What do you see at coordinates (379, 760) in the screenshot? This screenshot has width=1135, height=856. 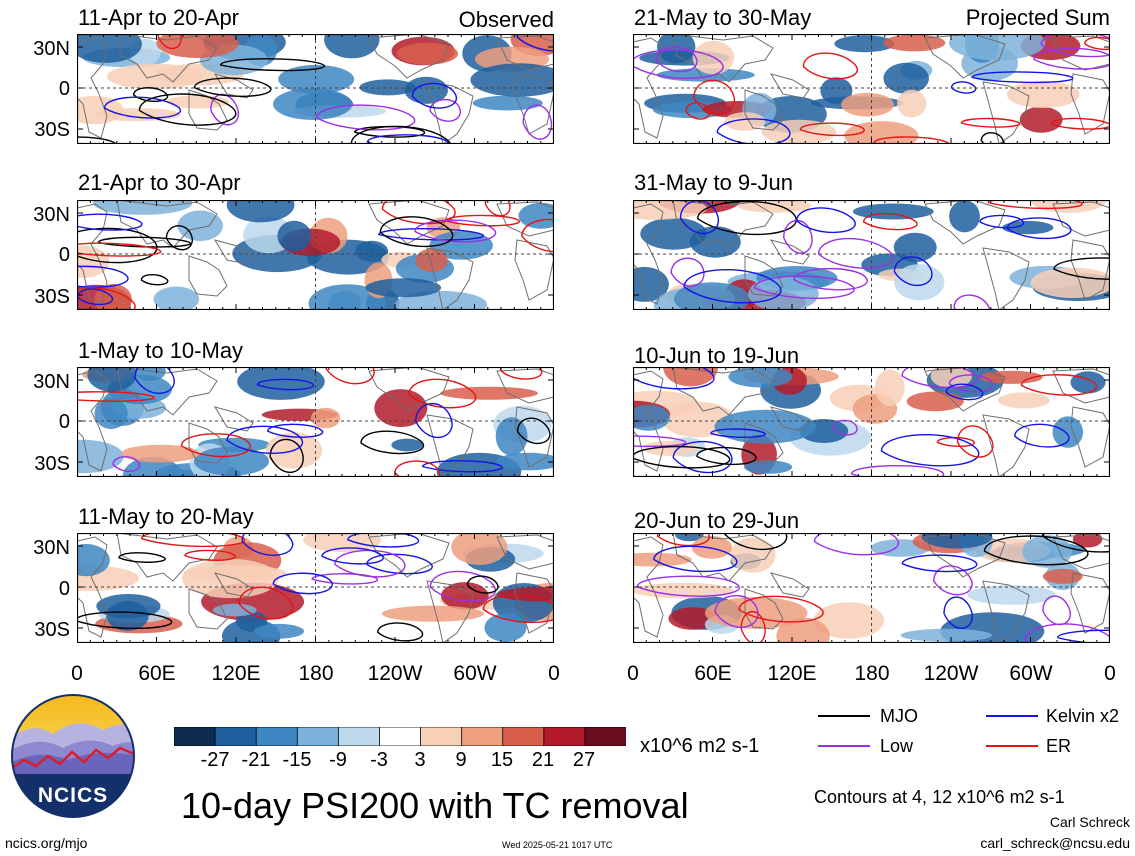 I see `colorbar-tick: -3` at bounding box center [379, 760].